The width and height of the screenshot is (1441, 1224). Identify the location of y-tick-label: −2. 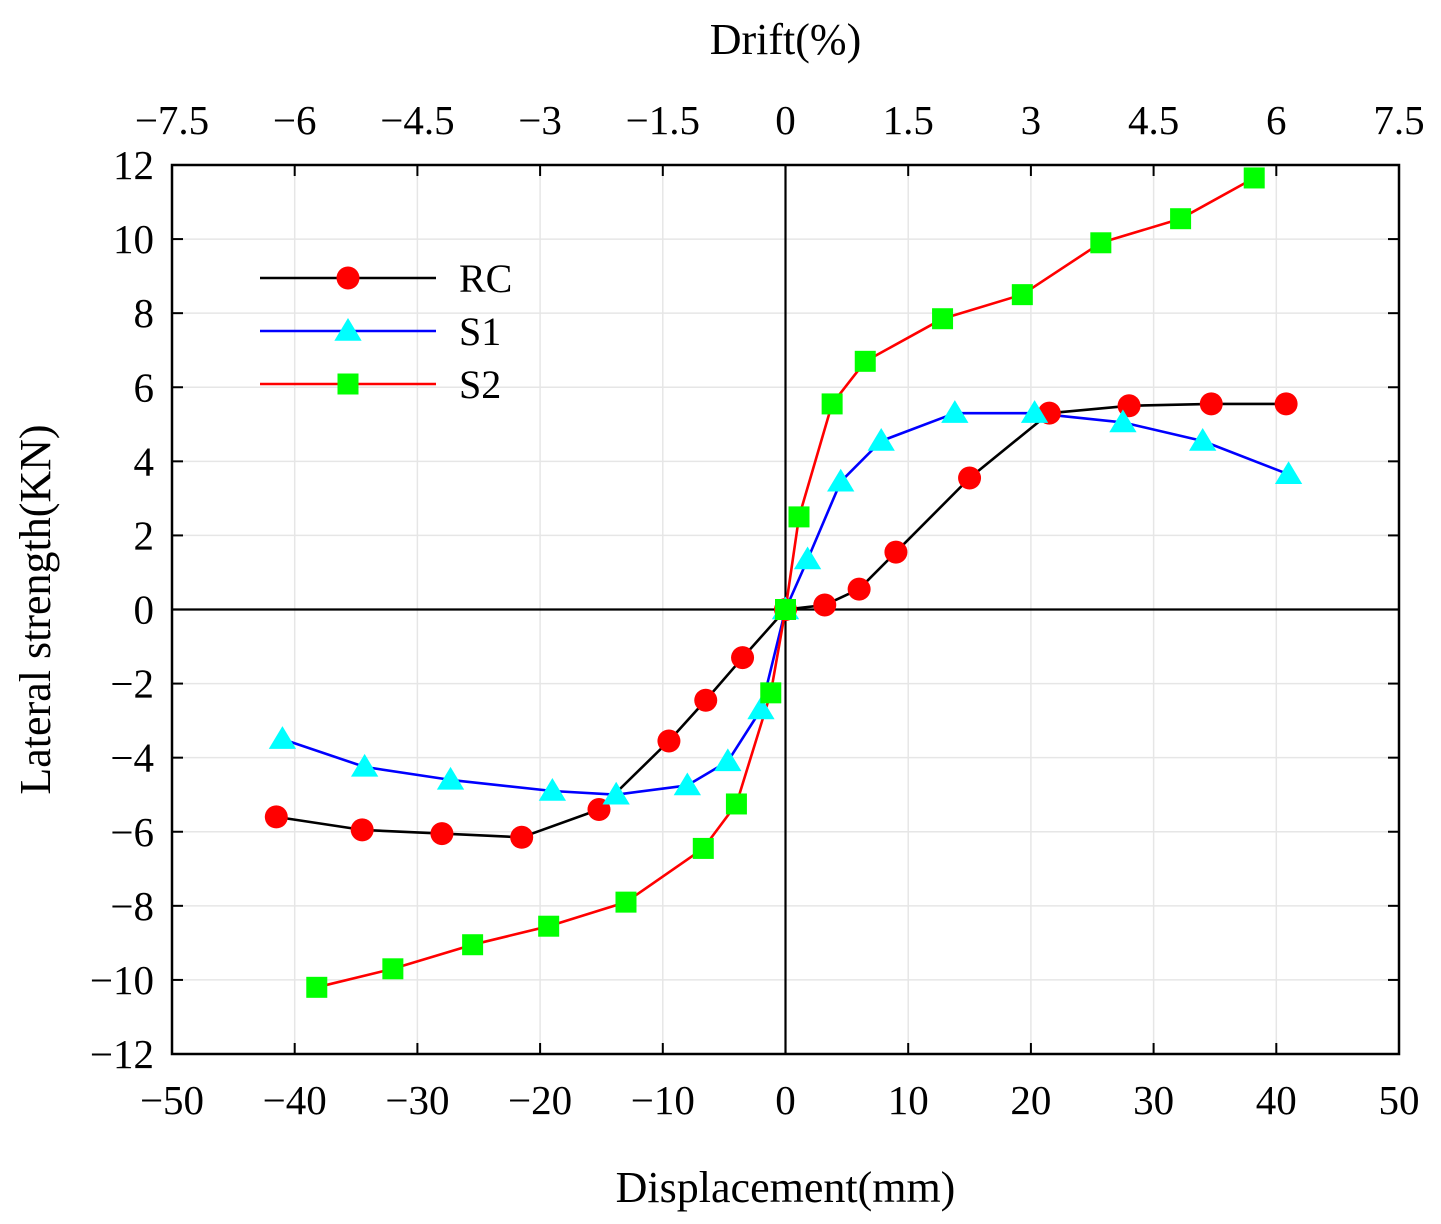
(132, 684).